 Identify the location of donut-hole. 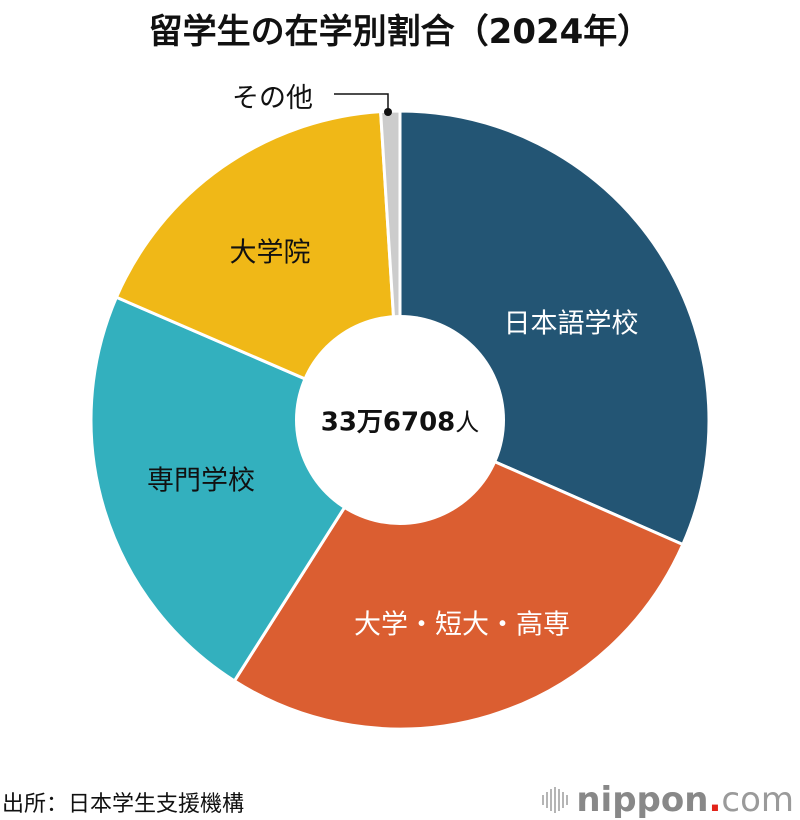
(400, 420).